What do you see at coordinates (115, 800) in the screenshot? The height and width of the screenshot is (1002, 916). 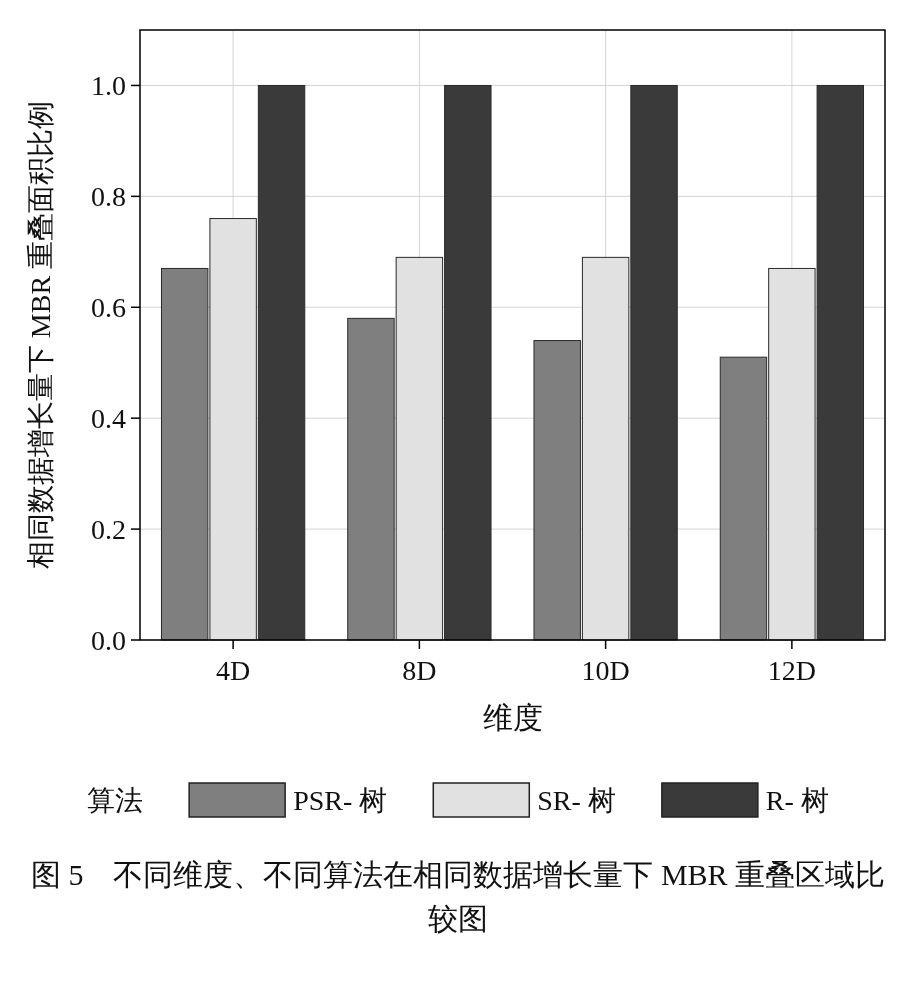 I see `legend-title: 算法` at bounding box center [115, 800].